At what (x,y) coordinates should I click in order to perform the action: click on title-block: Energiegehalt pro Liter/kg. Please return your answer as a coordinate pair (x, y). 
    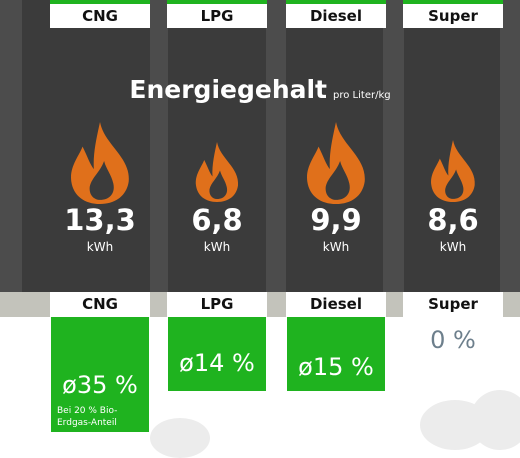
    Looking at the image, I should click on (260, 89).